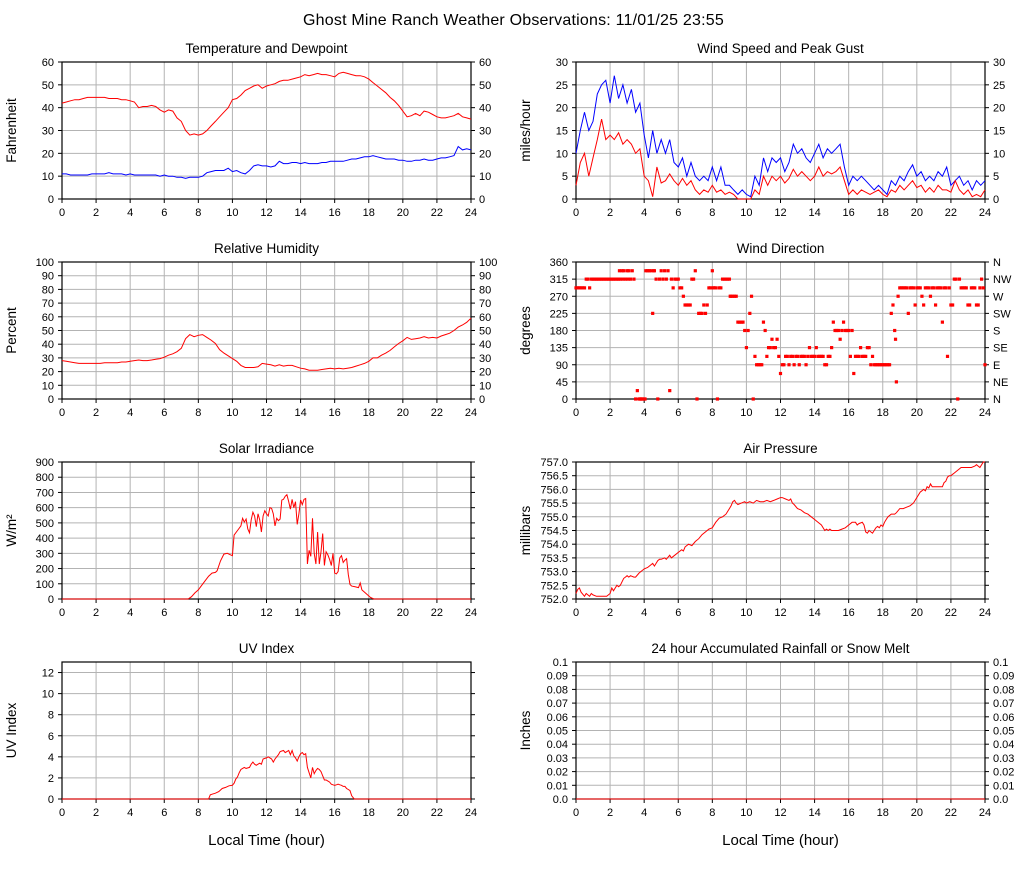  I want to click on svg-text: 753.0, so click(554, 573).